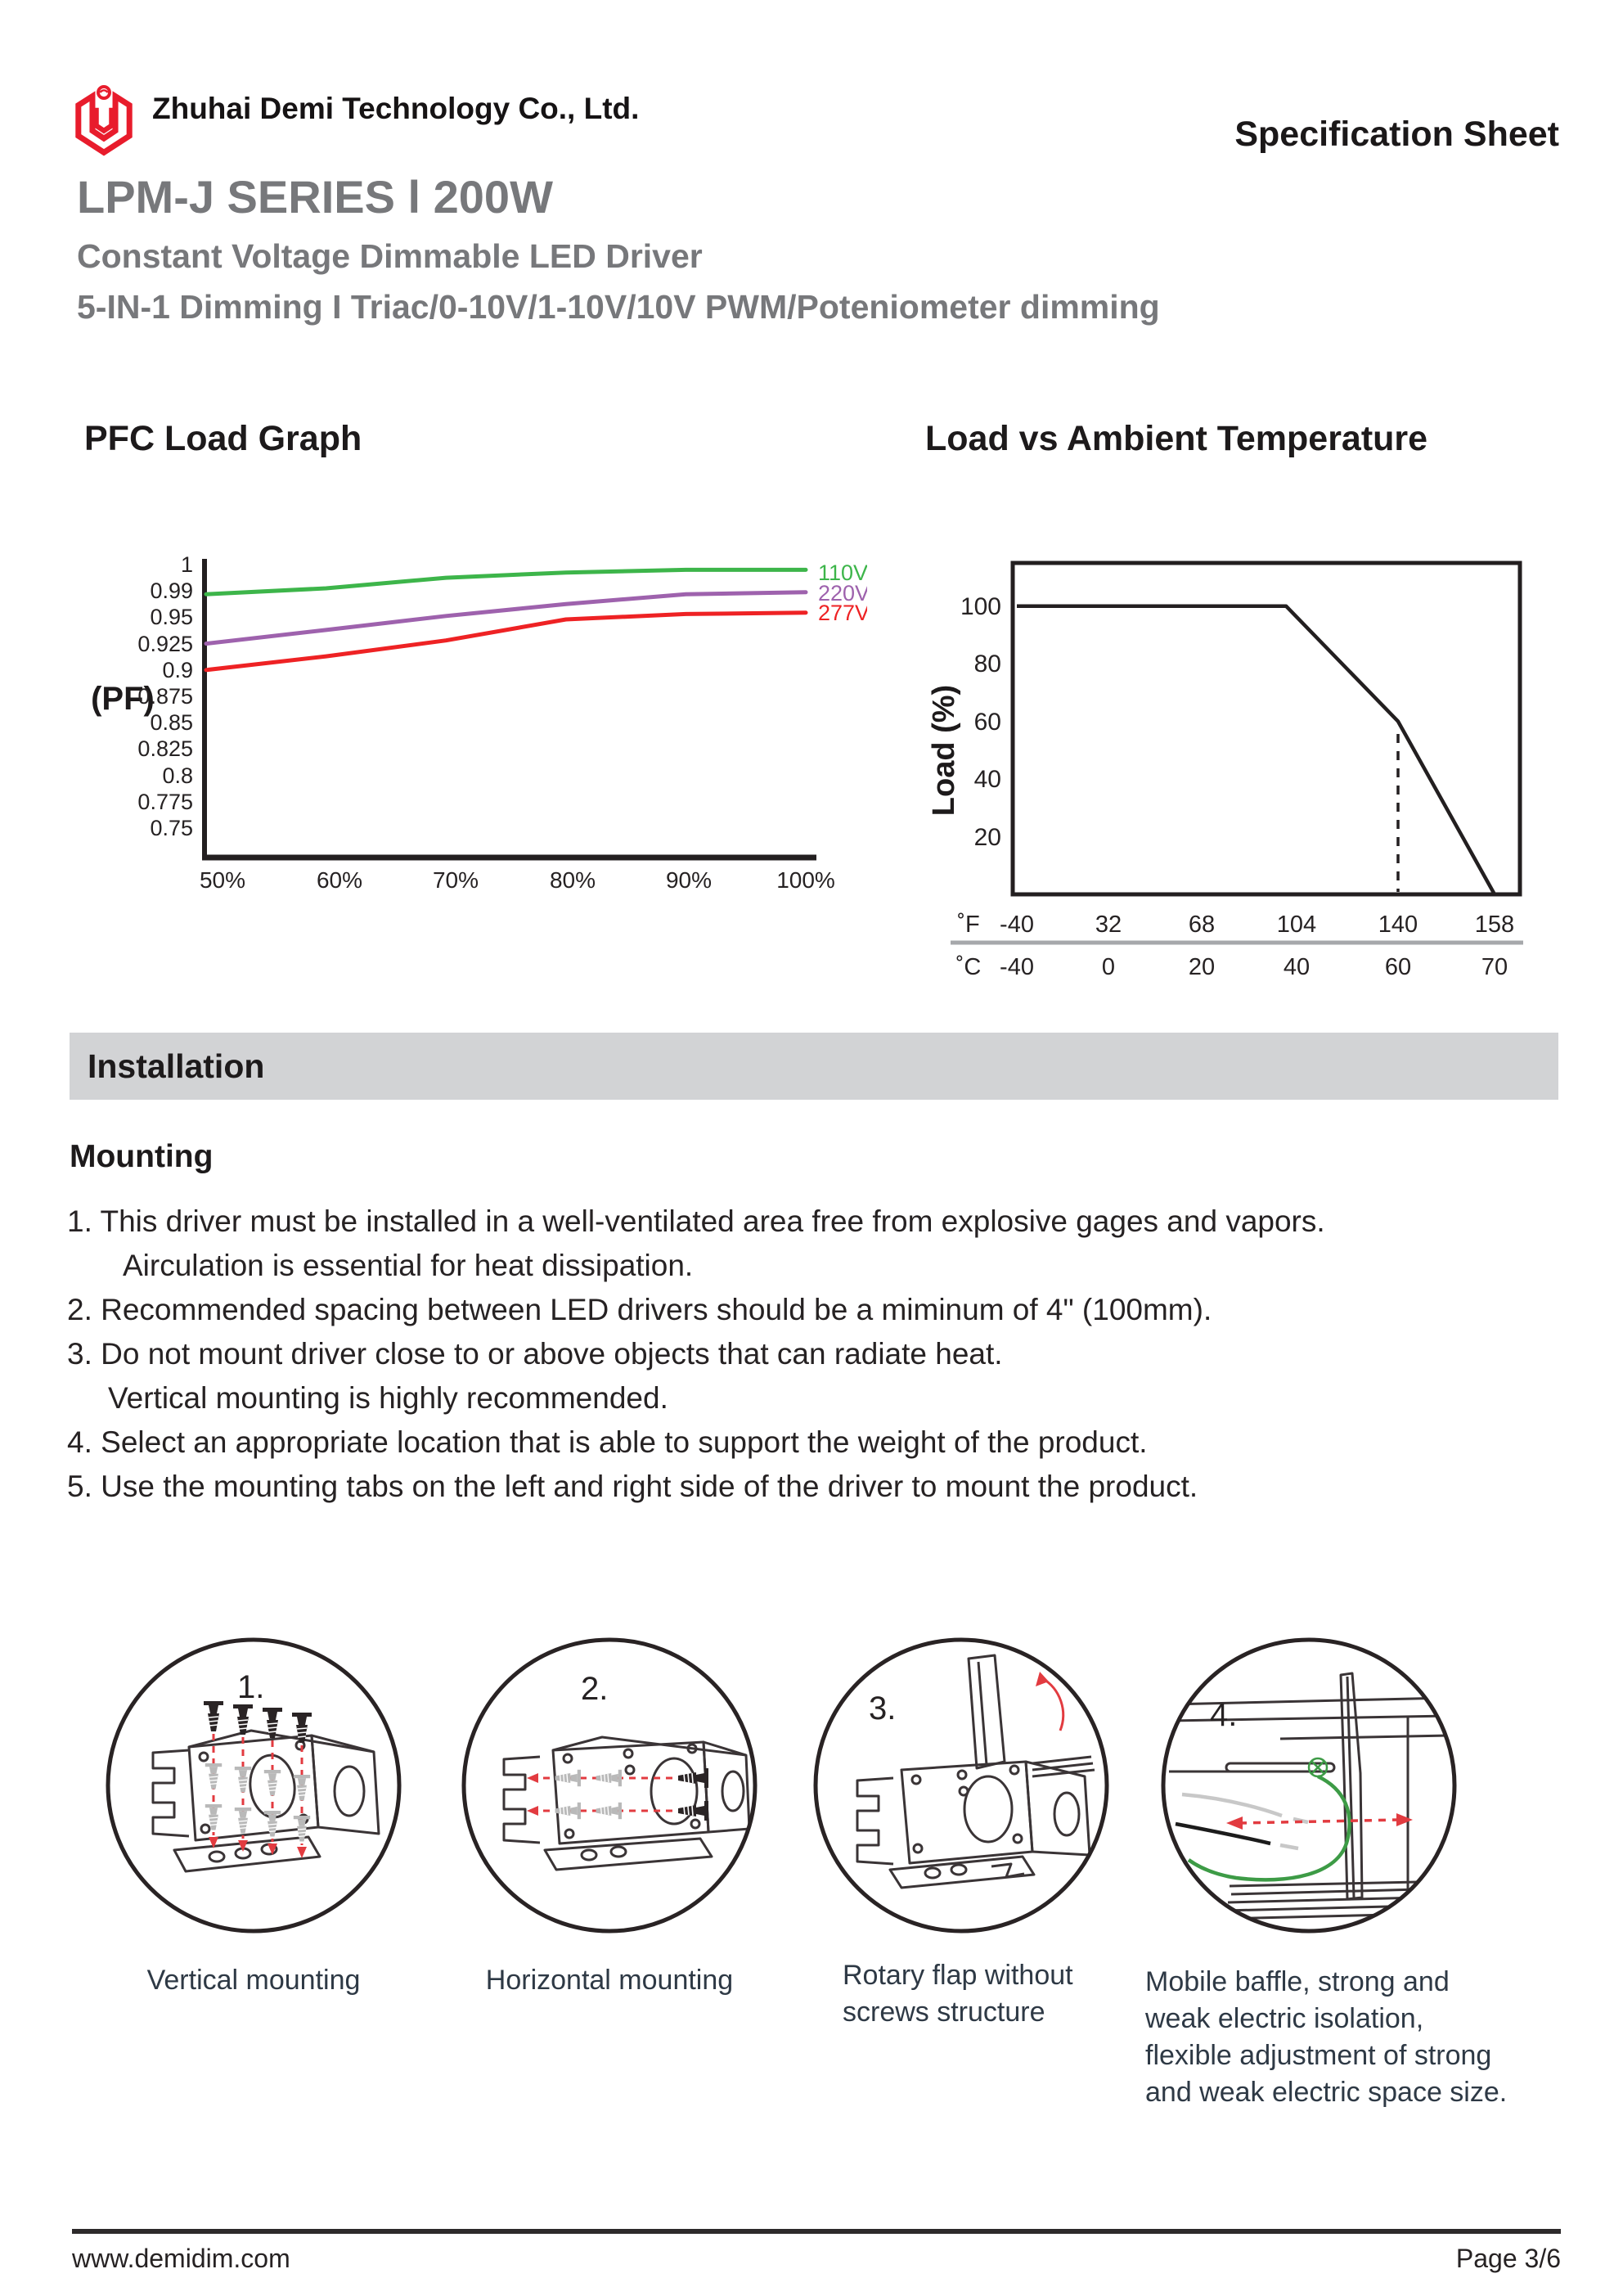  What do you see at coordinates (1256, 750) in the screenshot?
I see `temp-derating-line` at bounding box center [1256, 750].